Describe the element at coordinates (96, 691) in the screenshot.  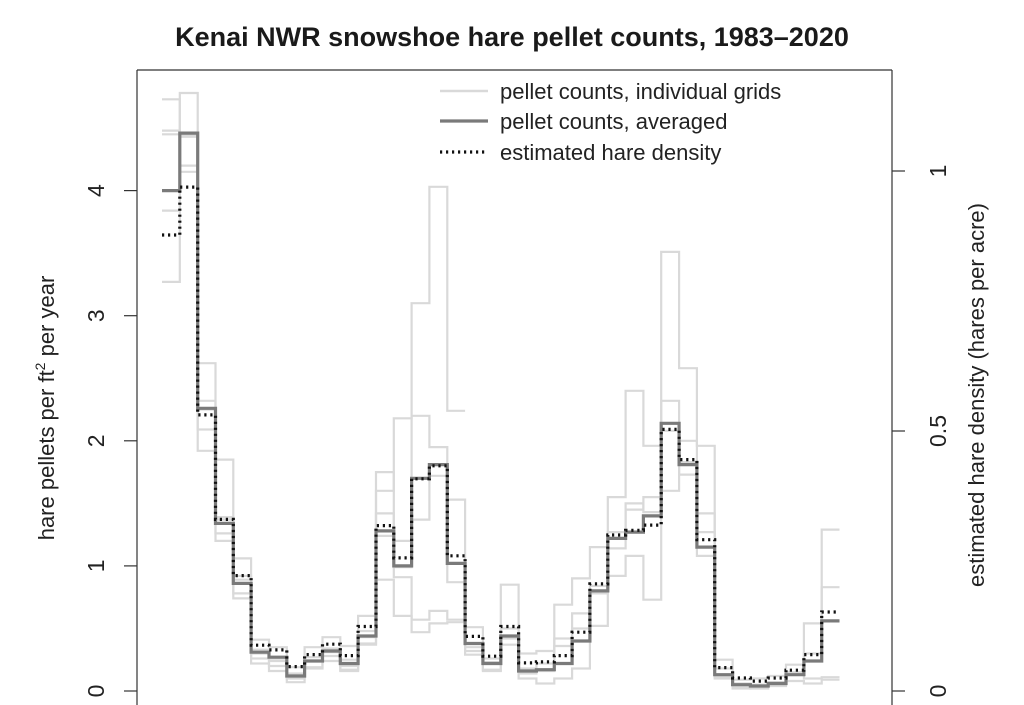
I see `left-axis-tick-label: 0` at that location.